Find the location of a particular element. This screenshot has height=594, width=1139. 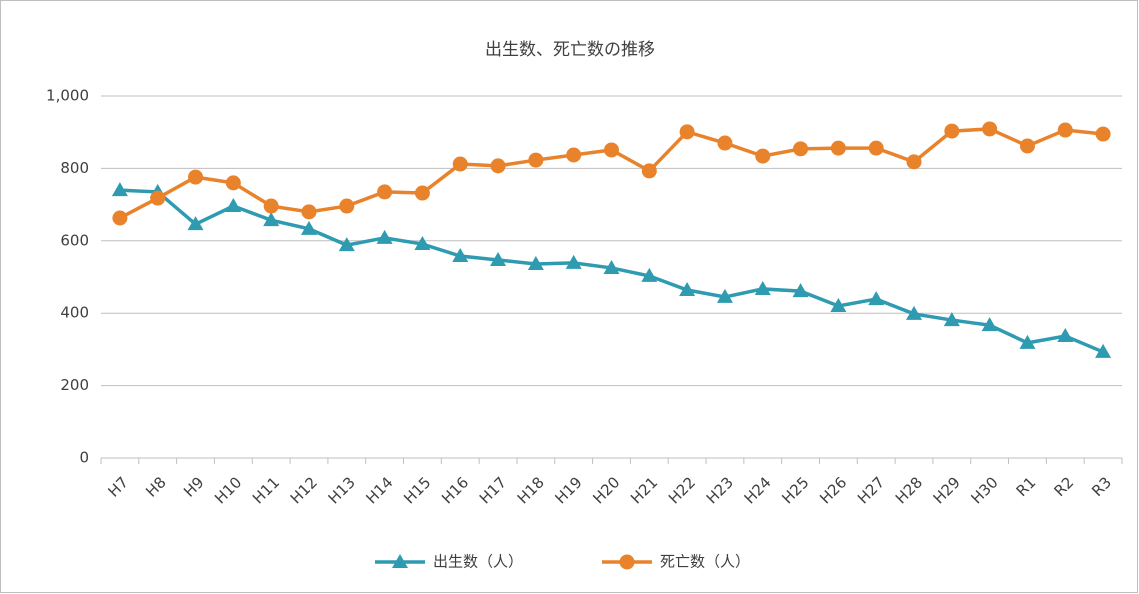

y-tick-label: 800 is located at coordinates (74, 168).